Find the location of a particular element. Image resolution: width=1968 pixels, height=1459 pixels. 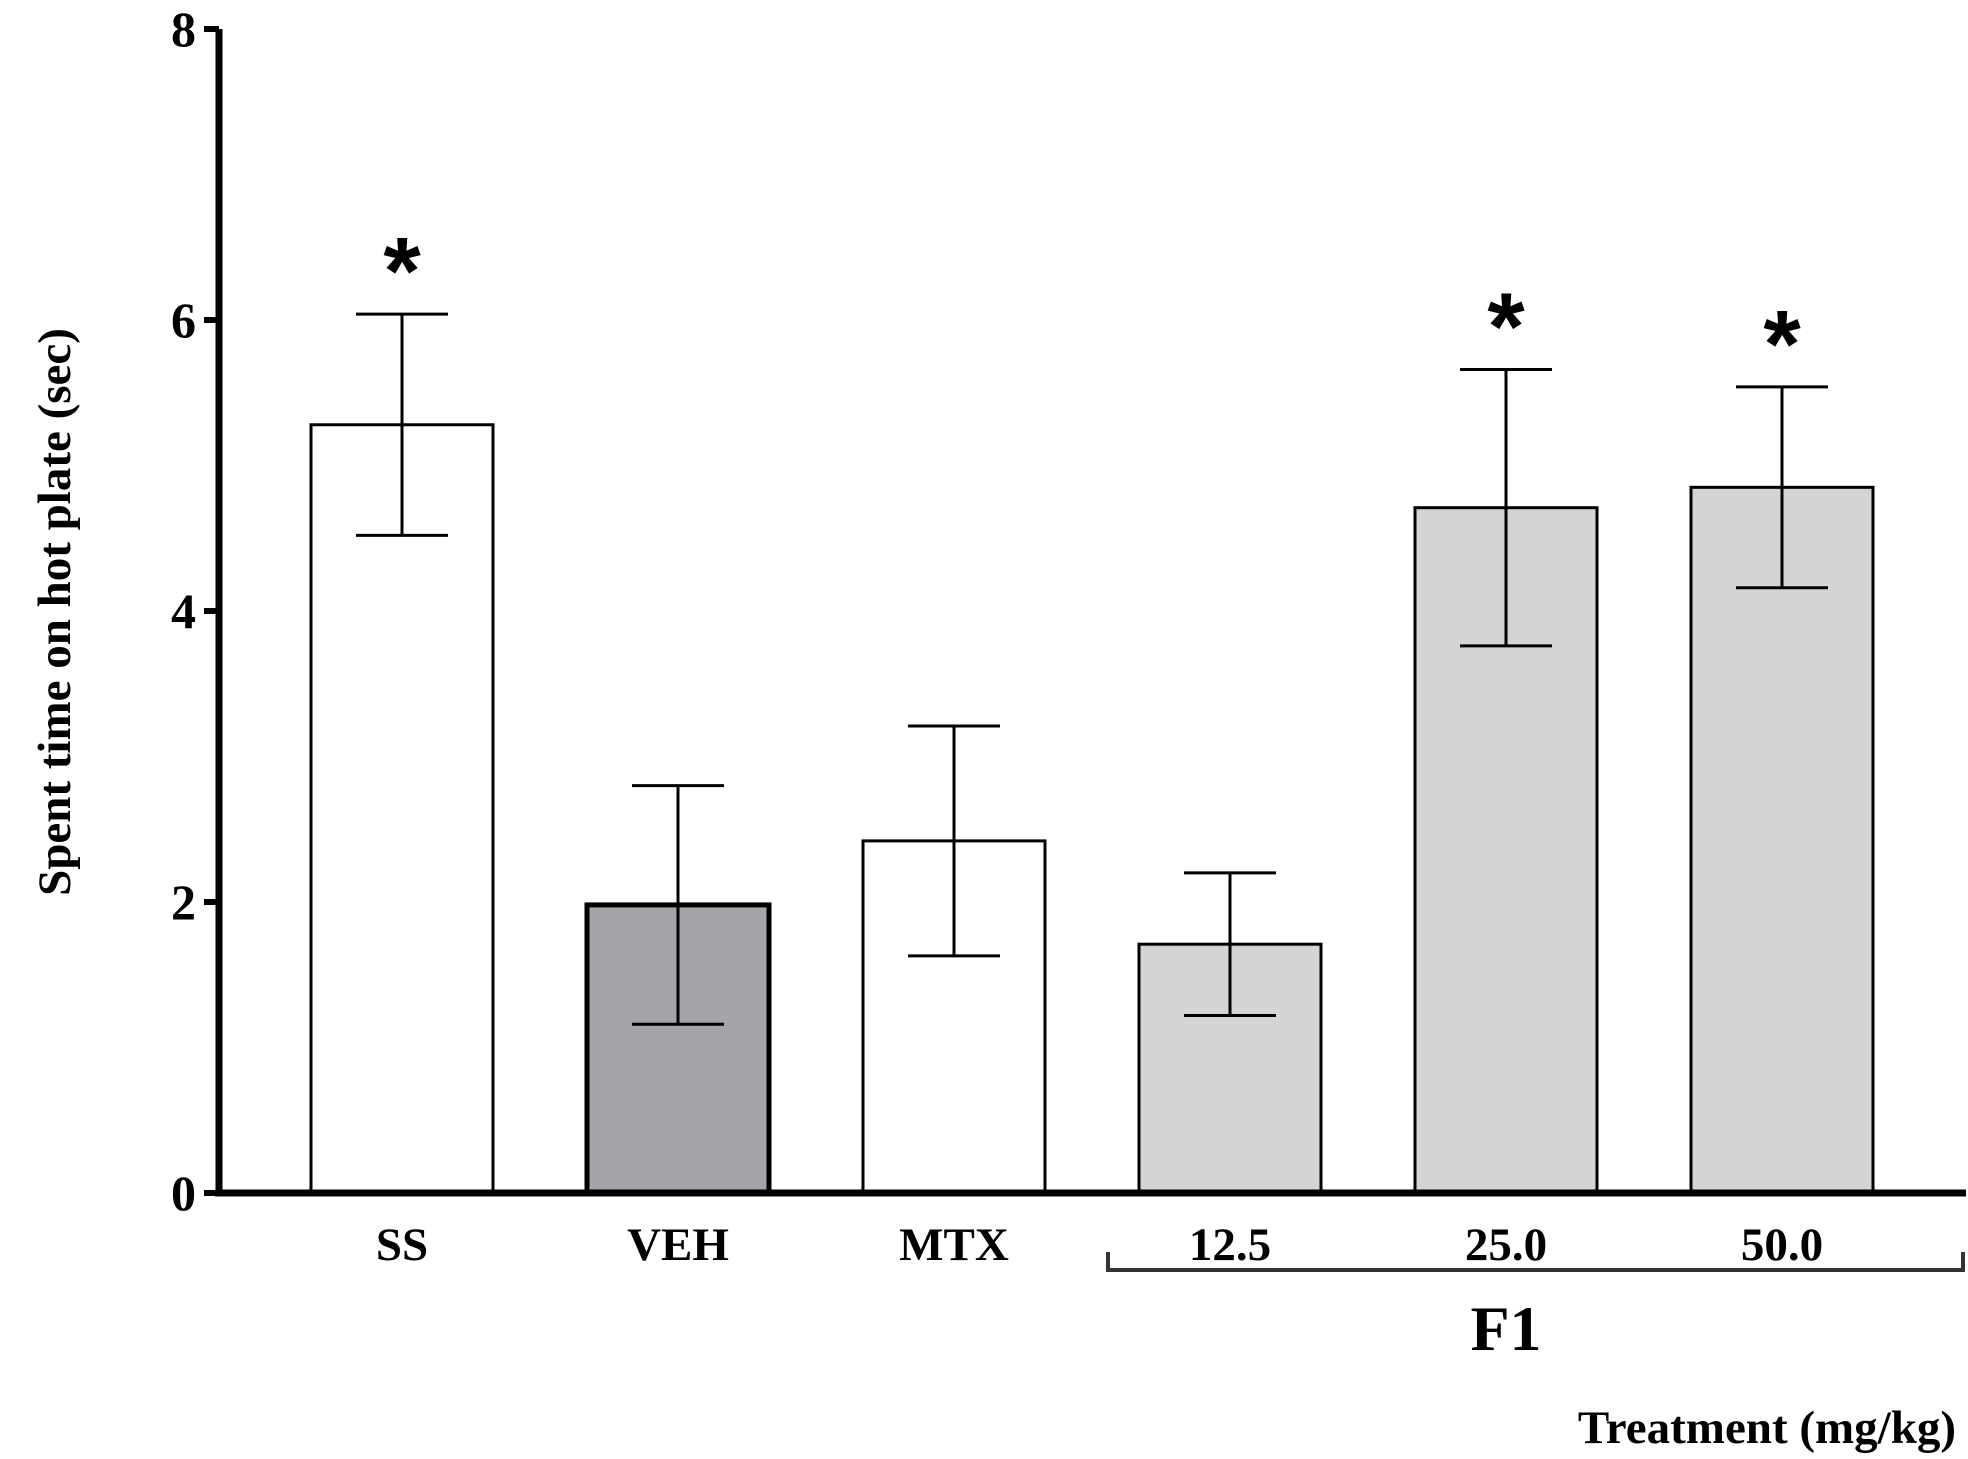

y-tick-label-4: 4 is located at coordinates (183, 611).